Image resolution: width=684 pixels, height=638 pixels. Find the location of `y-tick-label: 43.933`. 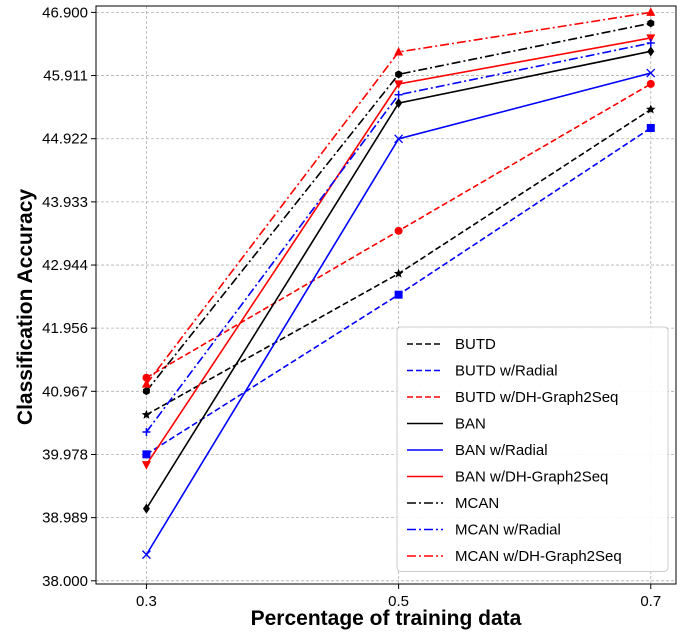

y-tick-label: 43.933 is located at coordinates (65, 202).